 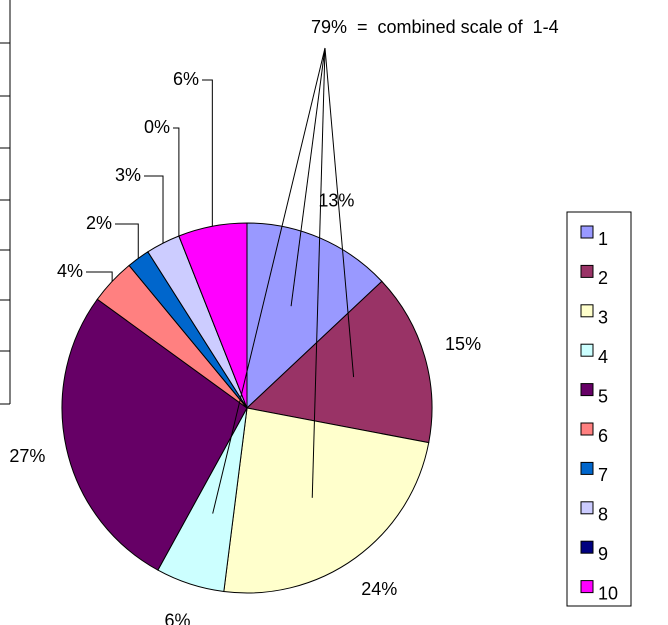 I want to click on legend-box, so click(x=599, y=409).